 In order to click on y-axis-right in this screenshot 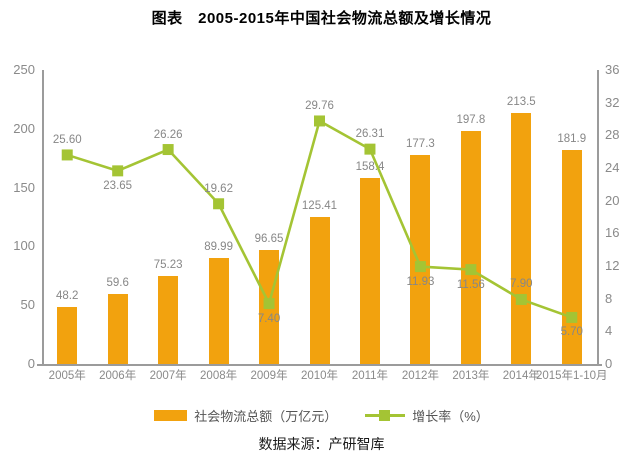, I will do `click(598, 217)`.